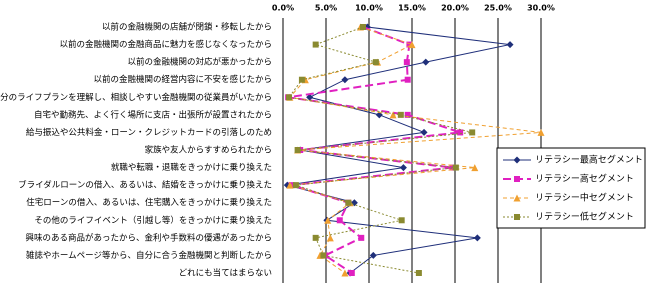 The height and width of the screenshot is (286, 650). I want to click on y-tick-label: 以前の金融機関の店舗が閉鎖・移転したから, so click(187, 27).